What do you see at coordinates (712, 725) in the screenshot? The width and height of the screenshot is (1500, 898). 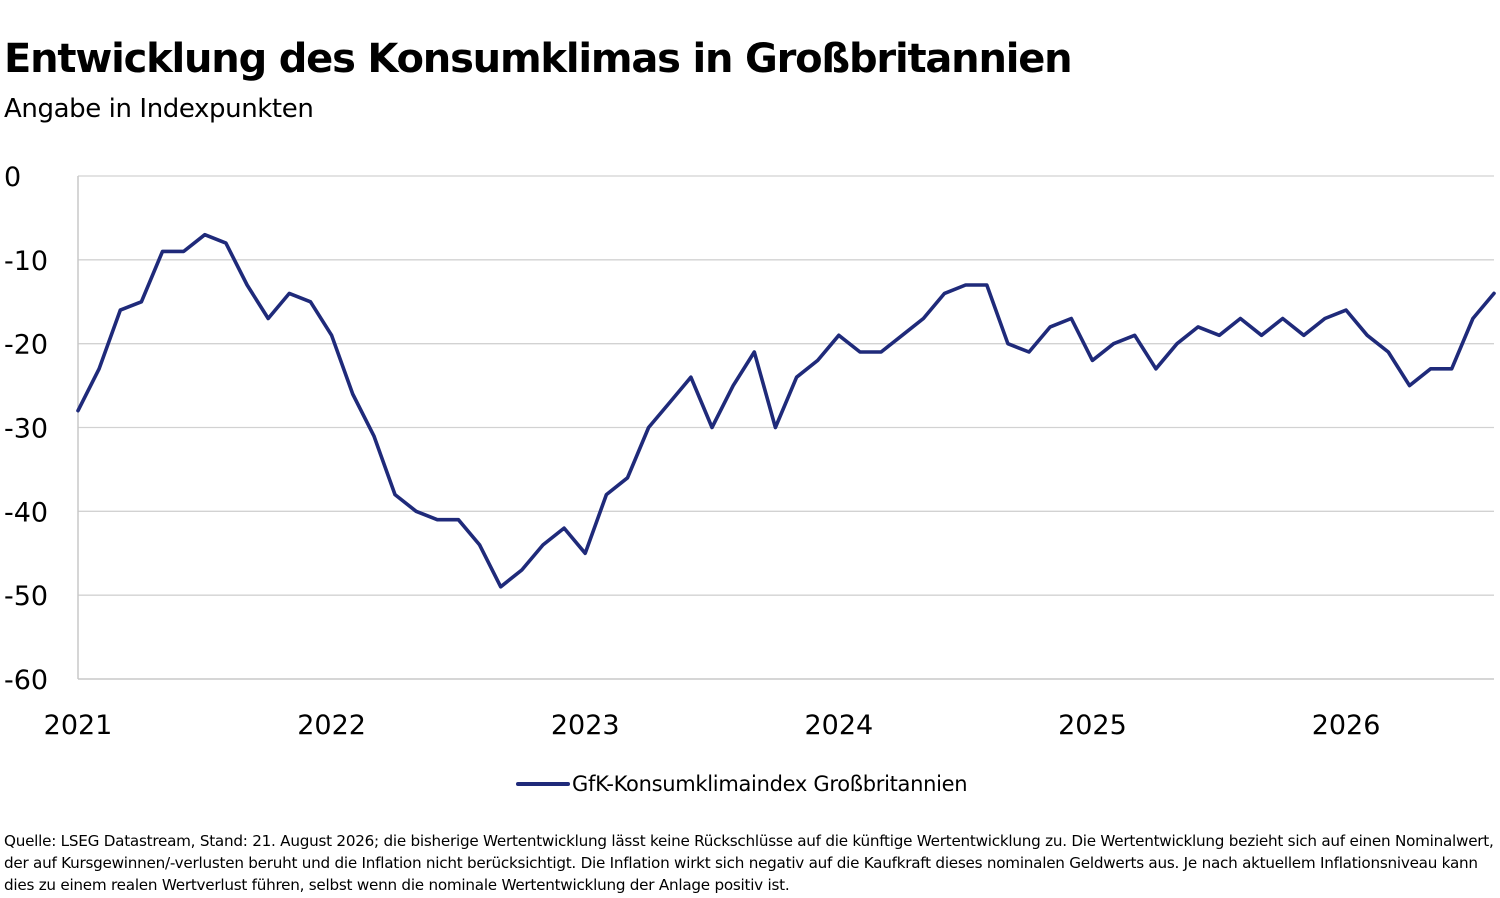 I see `x-tick-labels: 2021 2022 2023 2024 2025 2026` at bounding box center [712, 725].